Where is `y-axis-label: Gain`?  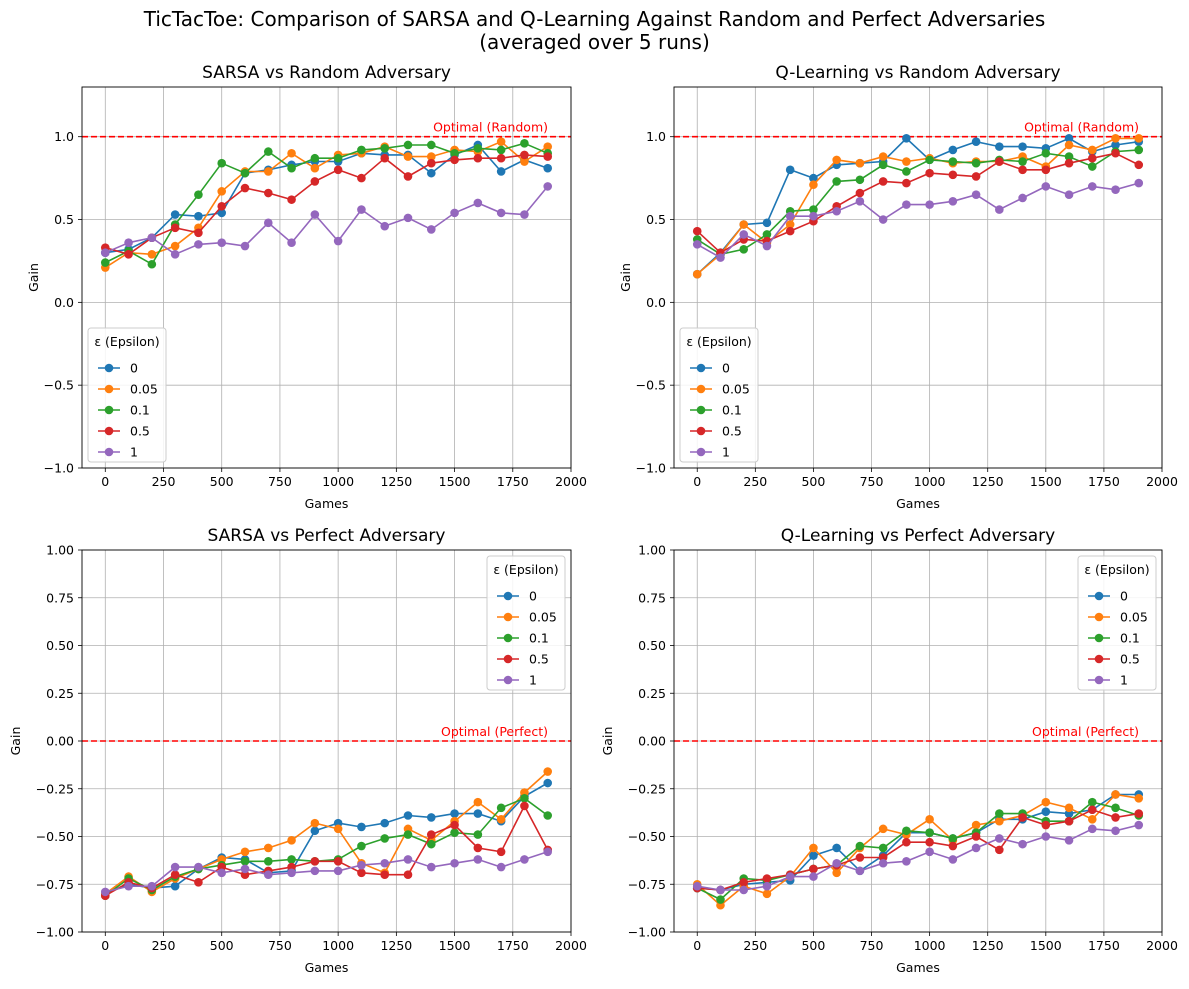
y-axis-label: Gain is located at coordinates (625, 277).